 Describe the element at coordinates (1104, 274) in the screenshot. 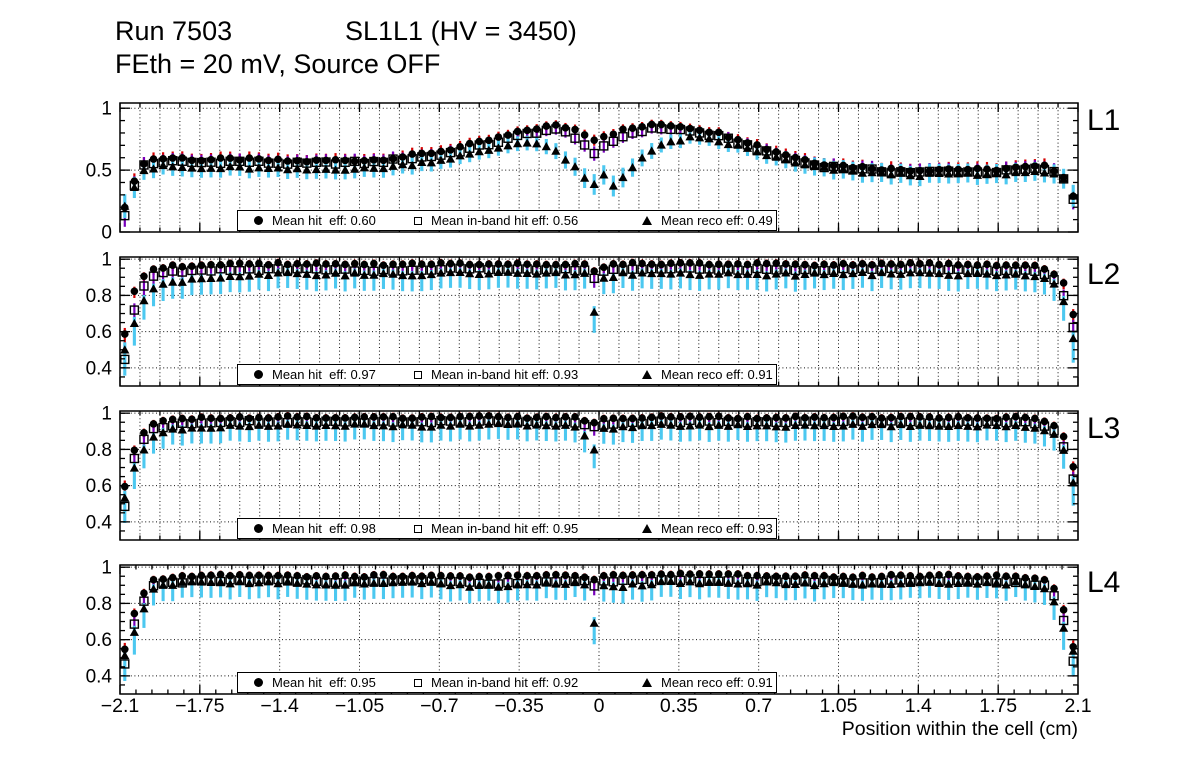

I see `panel-label-L2: L2` at that location.